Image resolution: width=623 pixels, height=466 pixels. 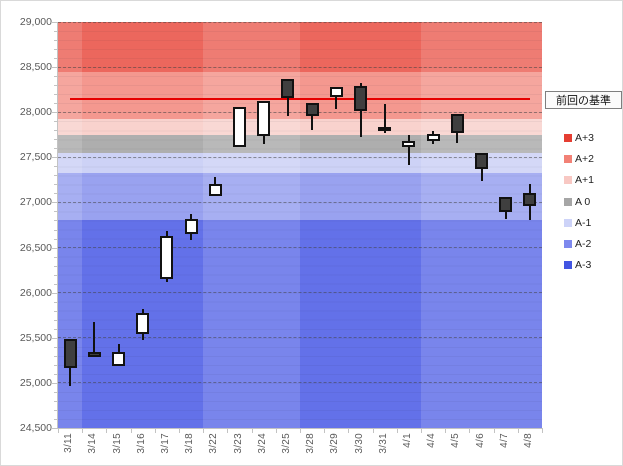 What do you see at coordinates (35, 292) in the screenshot?
I see `y-tick-label-26000: 26,000` at bounding box center [35, 292].